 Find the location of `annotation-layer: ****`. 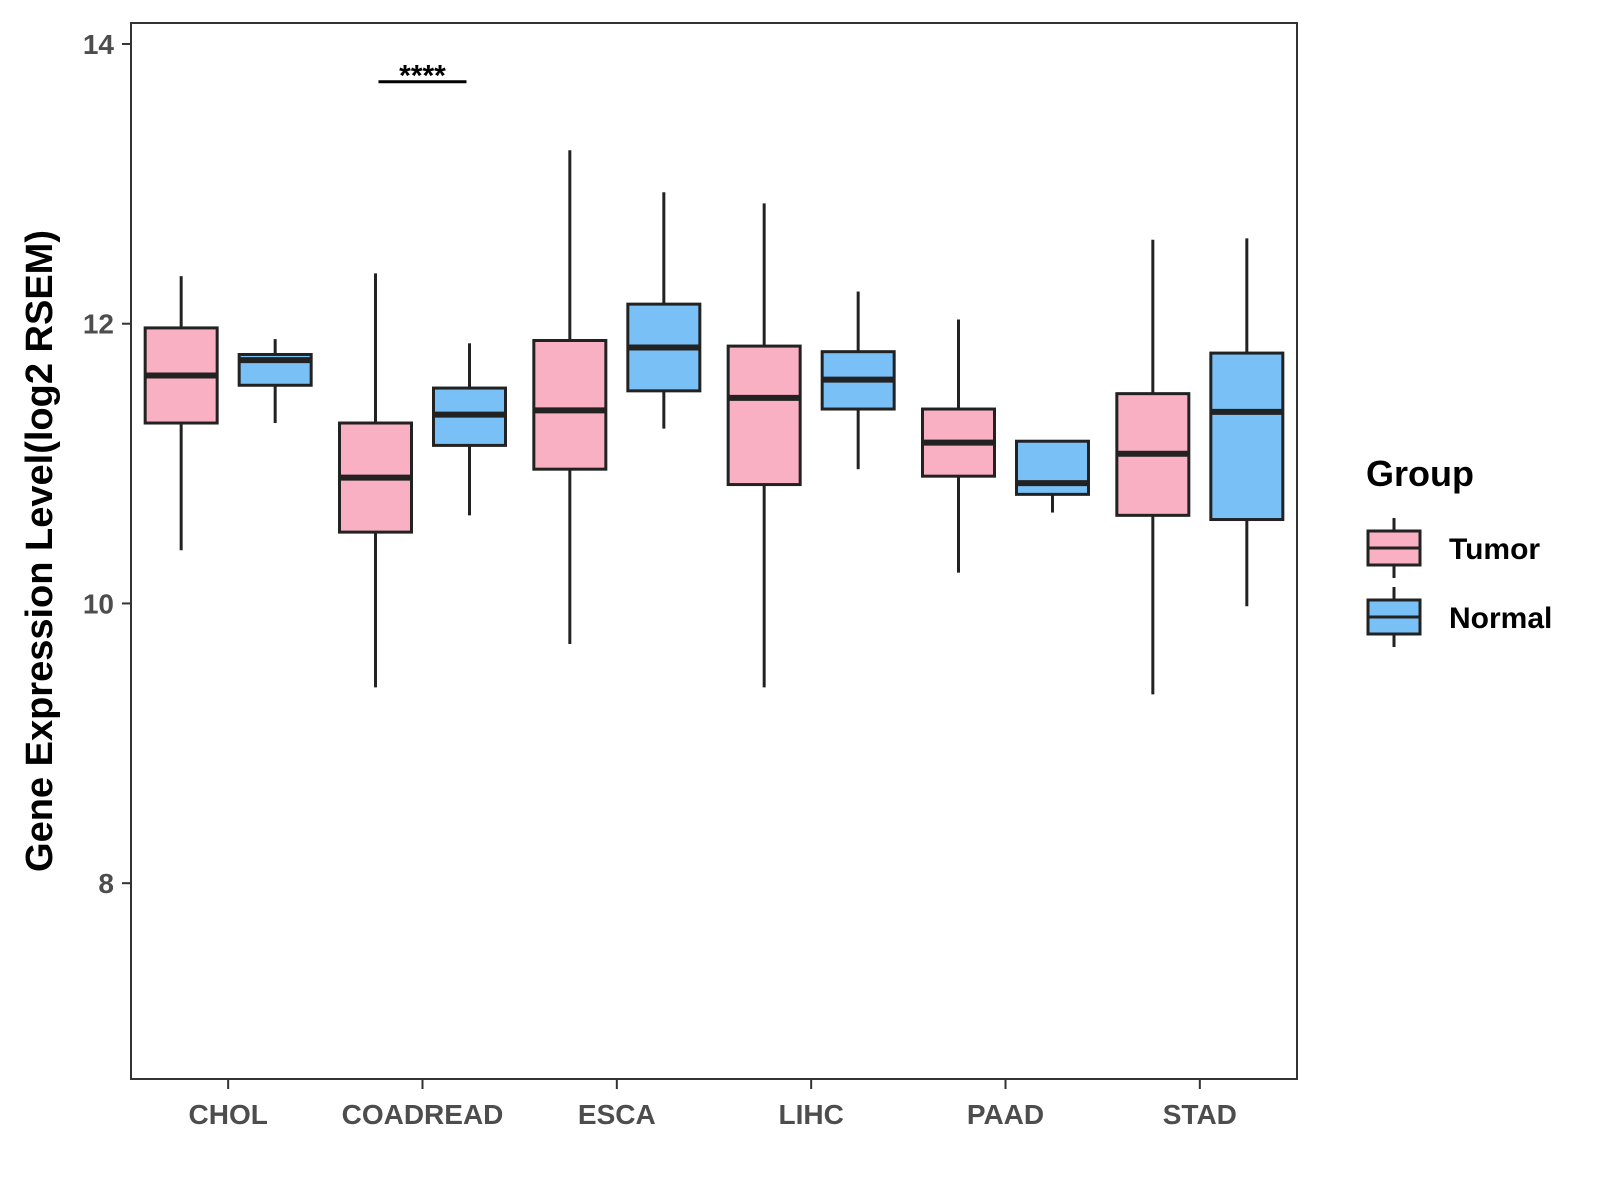

annotation-layer: **** is located at coordinates (422, 76).